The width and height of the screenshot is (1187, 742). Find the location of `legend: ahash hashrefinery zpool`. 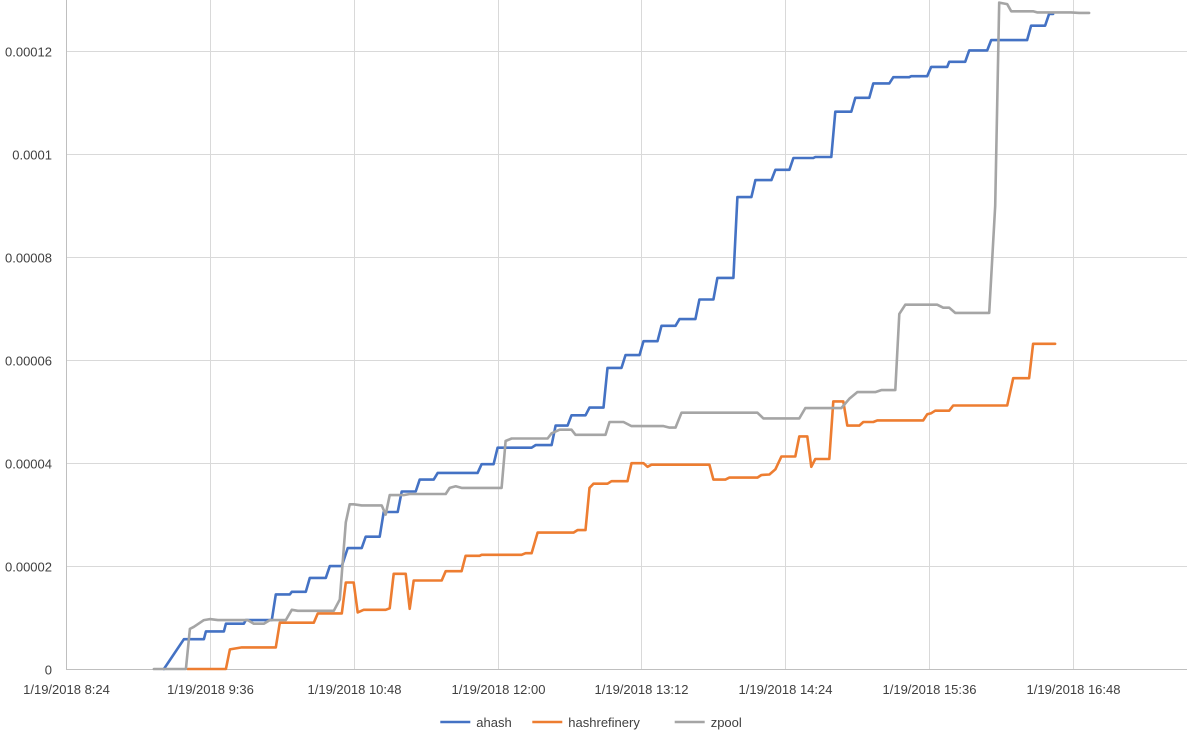

legend: ahash hashrefinery zpool is located at coordinates (591, 722).